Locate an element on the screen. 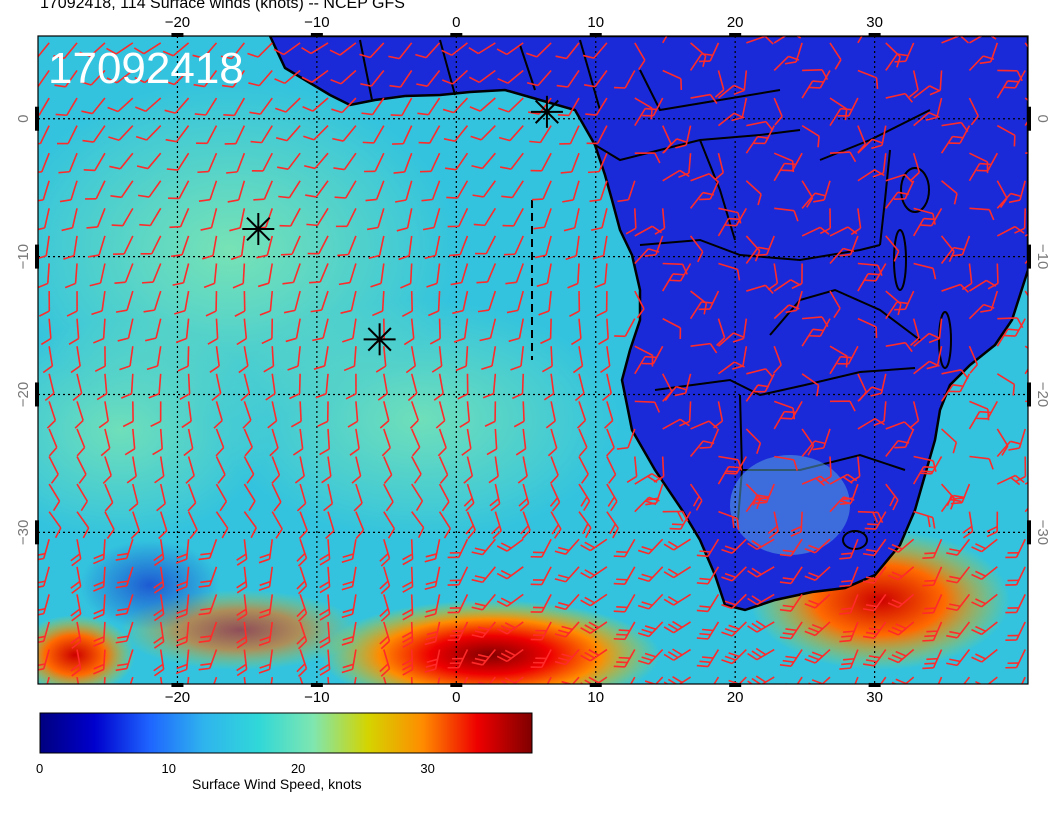 The height and width of the screenshot is (816, 1056). colorbar-title: Surface Wind Speed, knots is located at coordinates (277, 784).